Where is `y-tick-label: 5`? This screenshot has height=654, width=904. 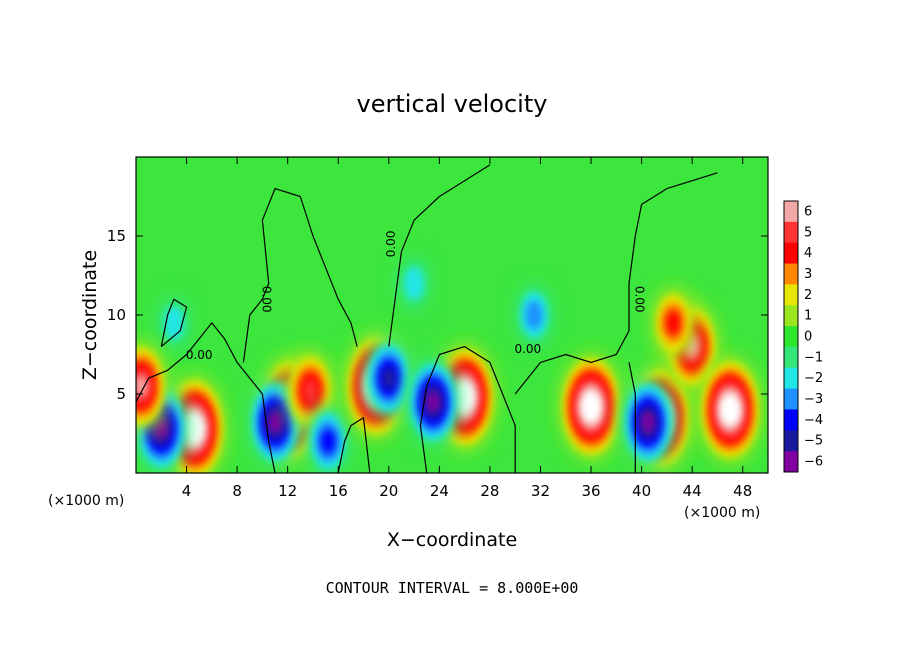
y-tick-label: 5 is located at coordinates (121, 394).